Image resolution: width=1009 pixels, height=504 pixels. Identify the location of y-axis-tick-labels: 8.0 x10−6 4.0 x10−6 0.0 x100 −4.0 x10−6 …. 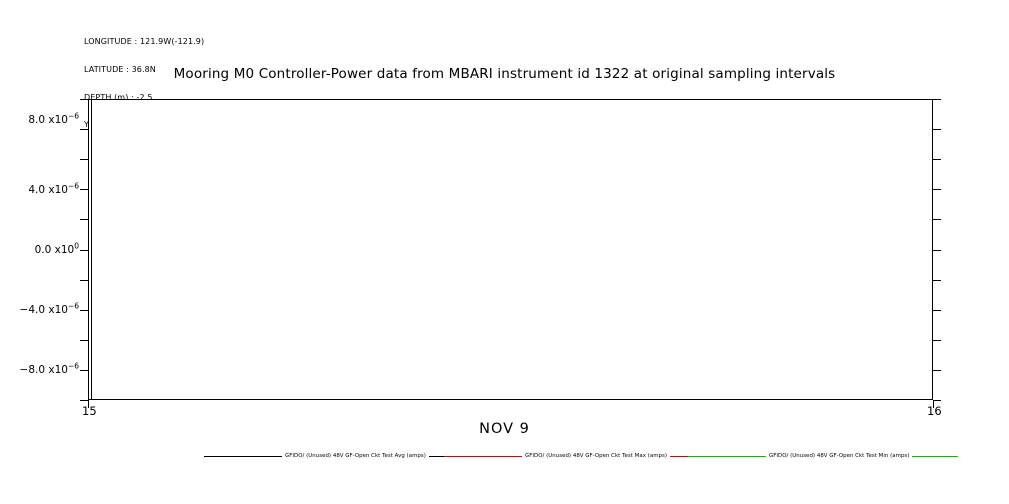
(39, 249).